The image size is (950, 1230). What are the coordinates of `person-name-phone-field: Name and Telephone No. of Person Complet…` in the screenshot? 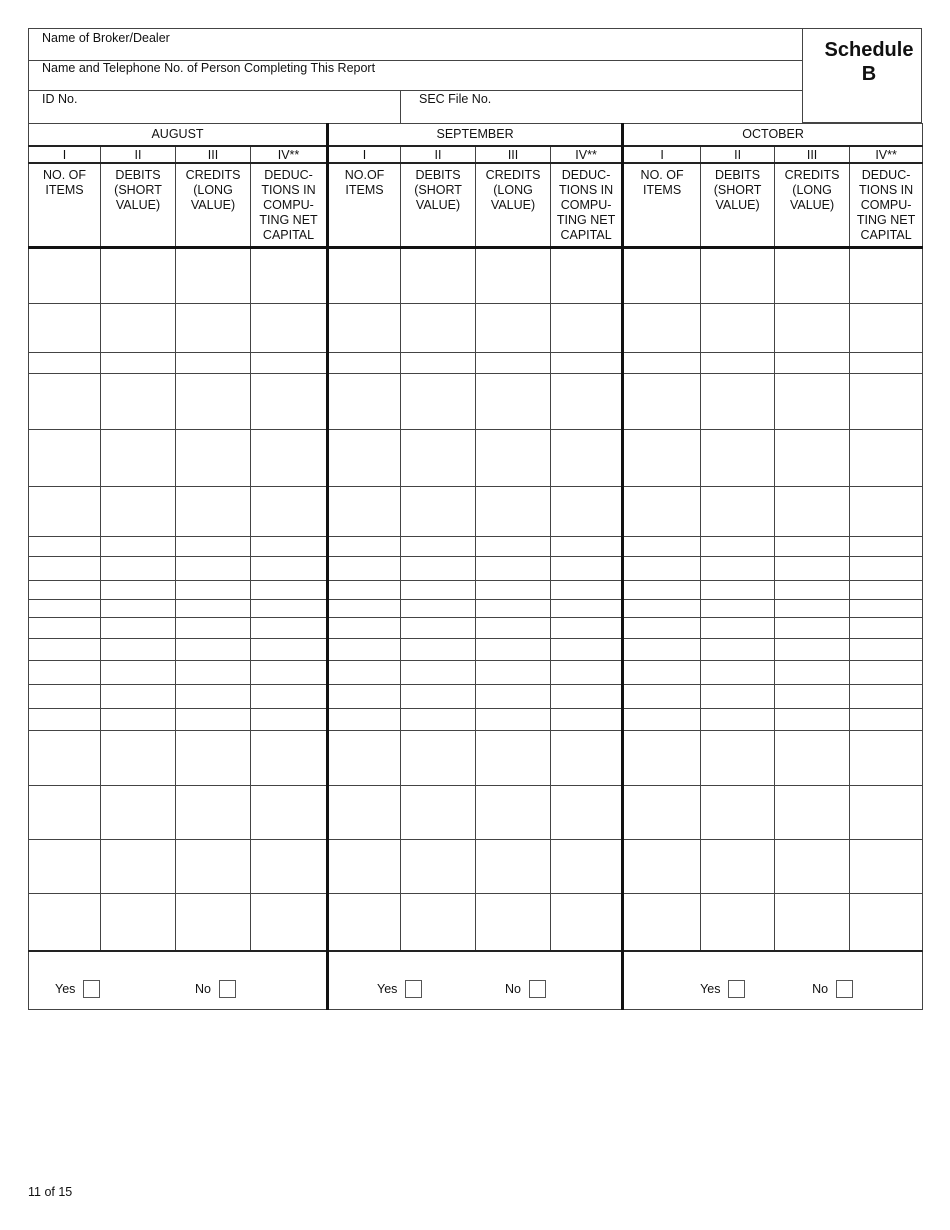 It's located at (415, 75).